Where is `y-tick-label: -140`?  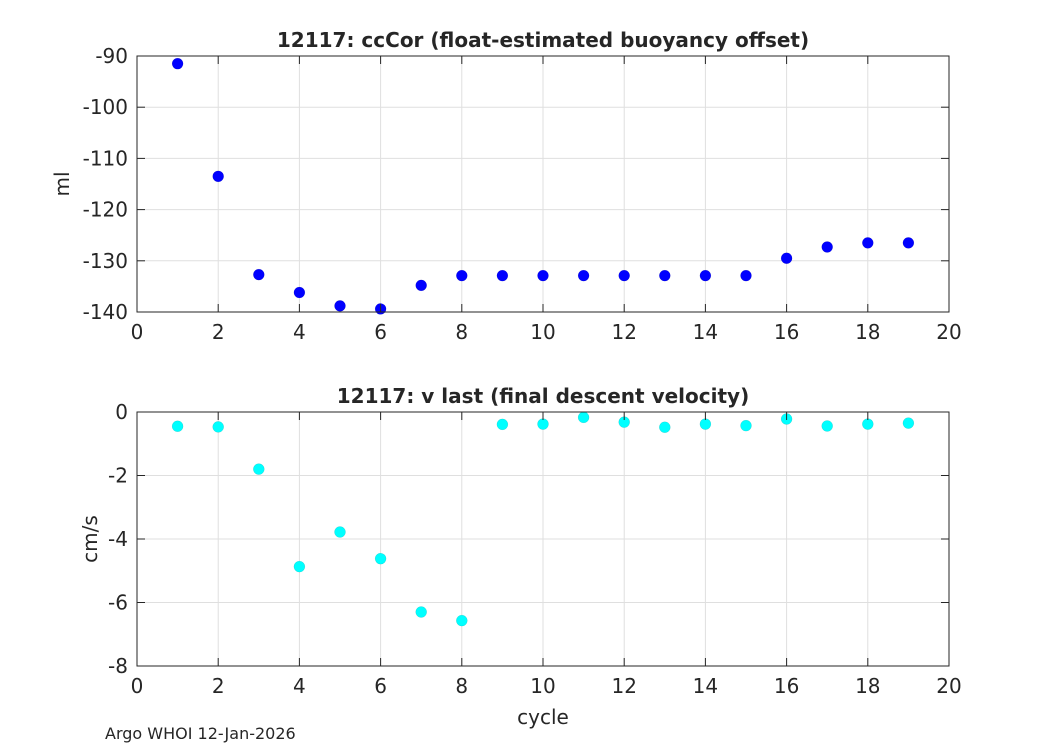 y-tick-label: -140 is located at coordinates (105, 312).